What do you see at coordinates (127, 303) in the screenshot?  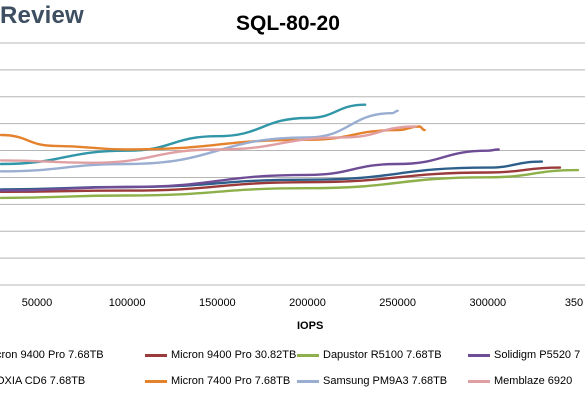 I see `x-tick-label: 100000` at bounding box center [127, 303].